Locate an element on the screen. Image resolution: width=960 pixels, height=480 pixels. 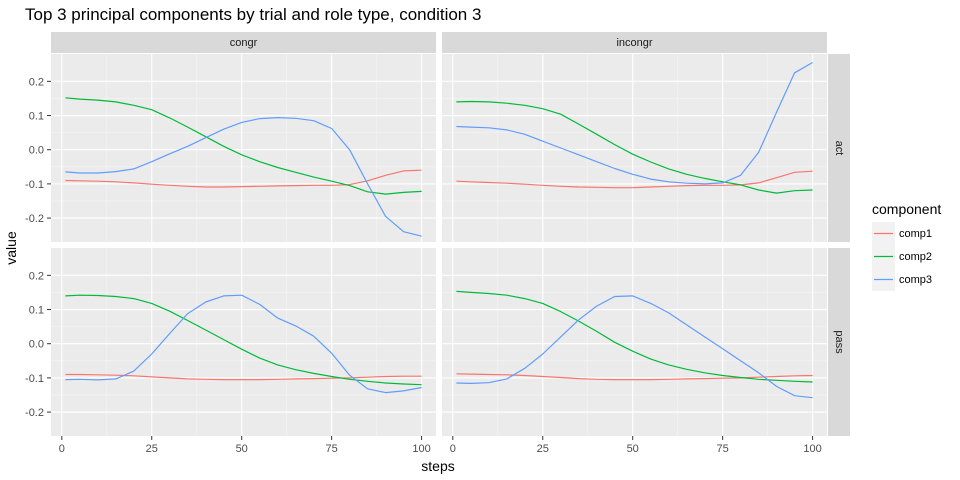
strip-congr: congr is located at coordinates (243, 42).